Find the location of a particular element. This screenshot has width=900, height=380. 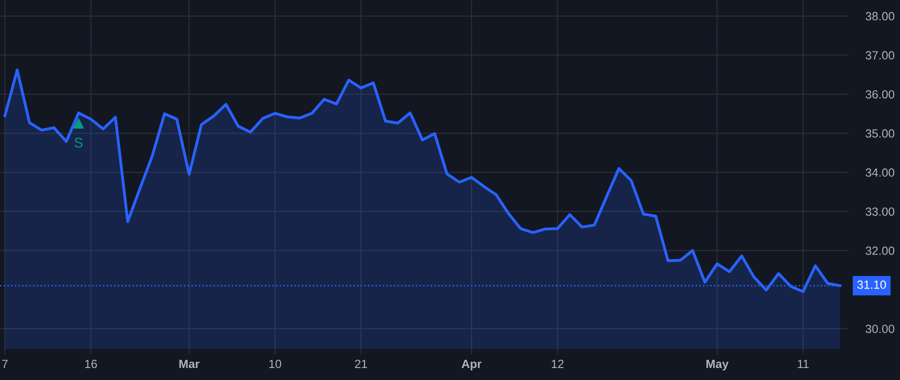

y-tick-label: 34.00 is located at coordinates (880, 172).